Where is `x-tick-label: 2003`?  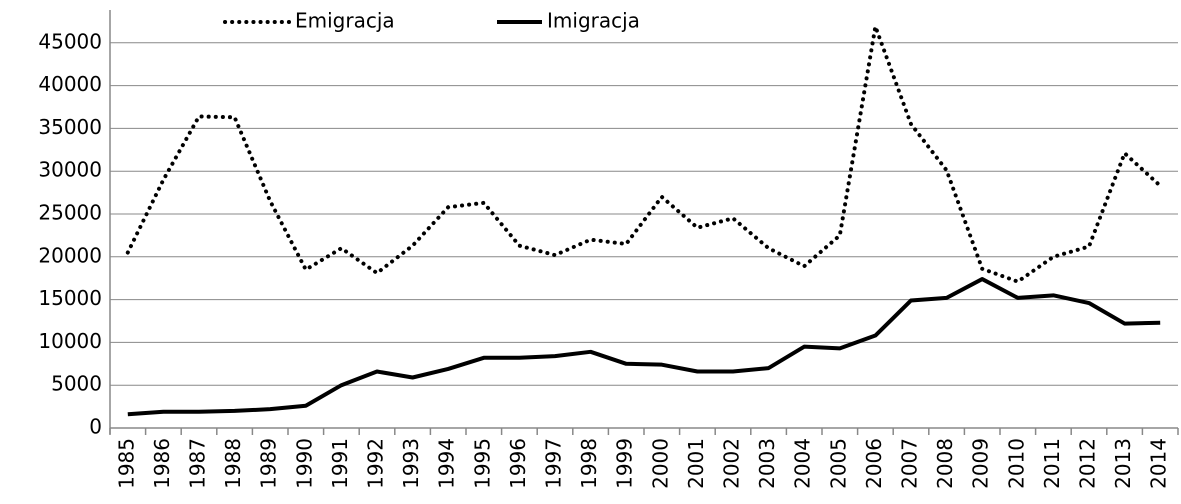
x-tick-label: 2003 is located at coordinates (767, 463).